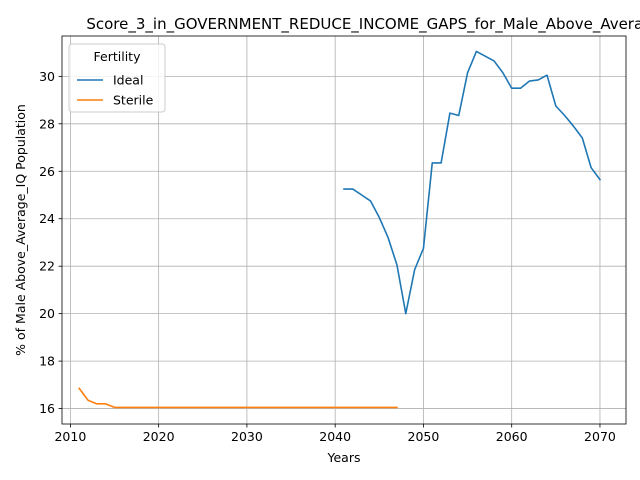 Image resolution: width=640 pixels, height=480 pixels. Describe the element at coordinates (115, 90) in the screenshot. I see `legend-items: Ideal Sterile` at that location.